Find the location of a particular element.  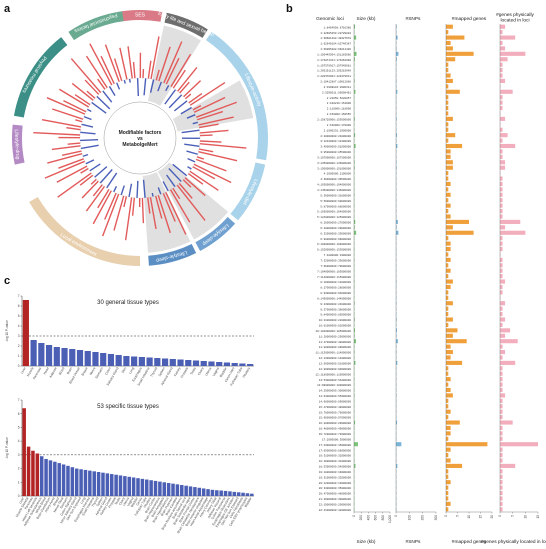

tissue-label: Nerve is located at coordinates (93, 371).